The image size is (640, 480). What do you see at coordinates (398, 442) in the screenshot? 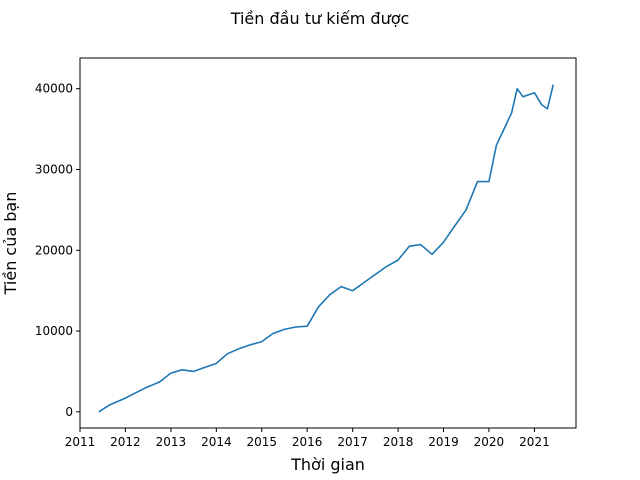
I see `x-tick-label: 2018` at bounding box center [398, 442].